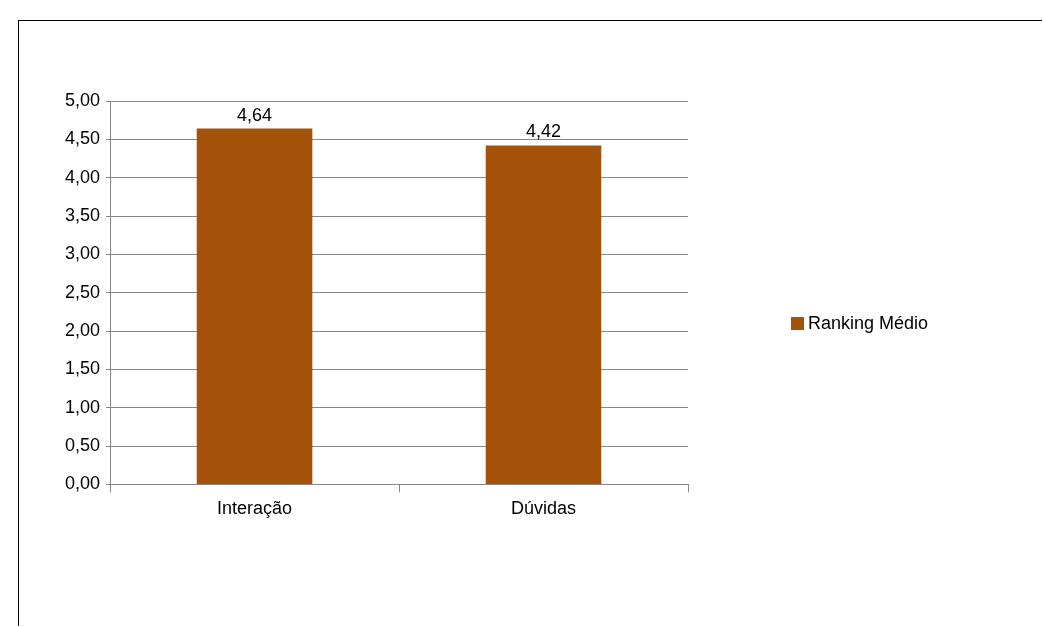 The image size is (1043, 627). What do you see at coordinates (543, 131) in the screenshot?
I see `data-label: 4,42` at bounding box center [543, 131].